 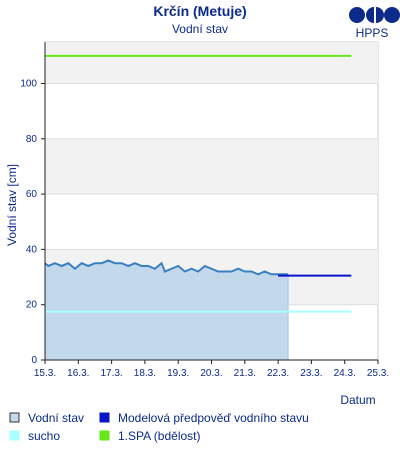 I want to click on y-tick-label: 20, so click(x=32, y=305).